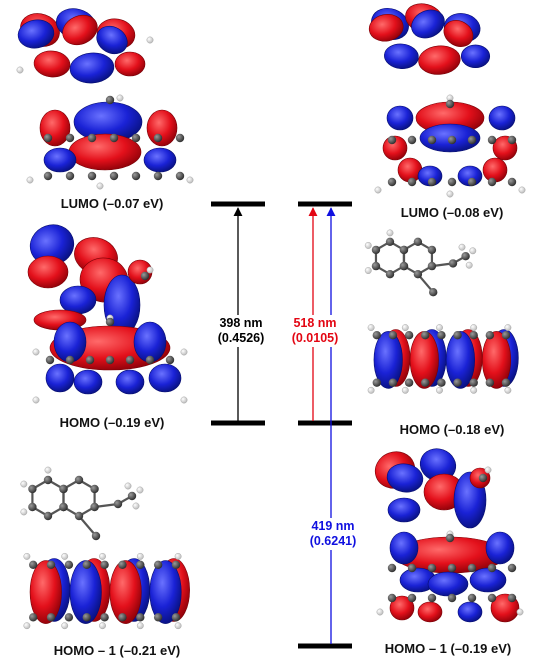  I want to click on right-lumo-caption: LUMO (–0.08 eV), so click(452, 212).